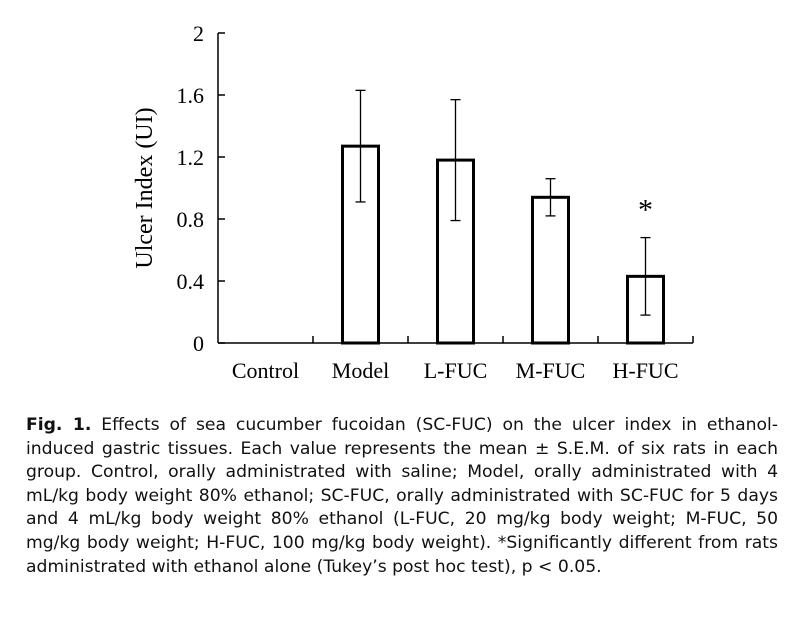 The height and width of the screenshot is (632, 801). What do you see at coordinates (265, 370) in the screenshot?
I see `x-tick-label-0: Control` at bounding box center [265, 370].